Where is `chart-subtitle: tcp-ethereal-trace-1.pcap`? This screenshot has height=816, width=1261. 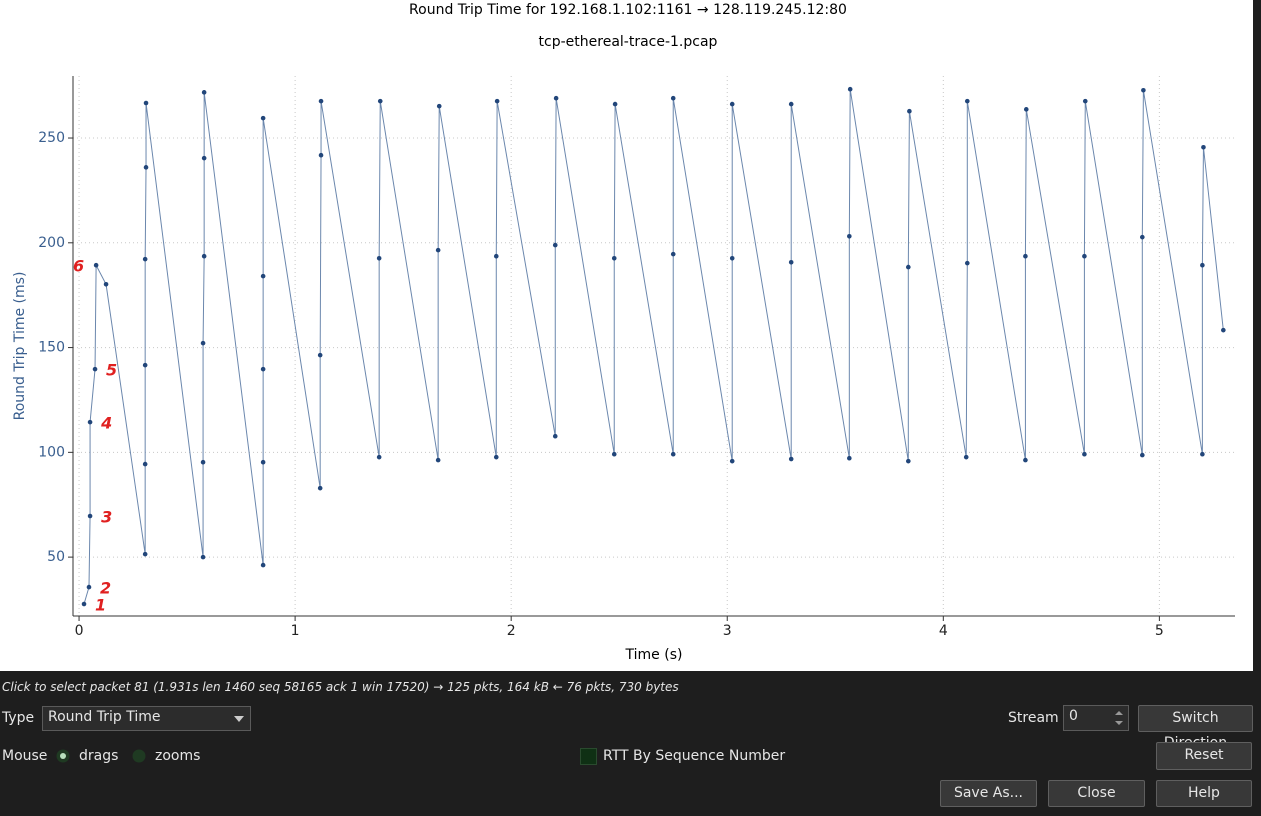
chart-subtitle: tcp-ethereal-trace-1.pcap is located at coordinates (628, 42).